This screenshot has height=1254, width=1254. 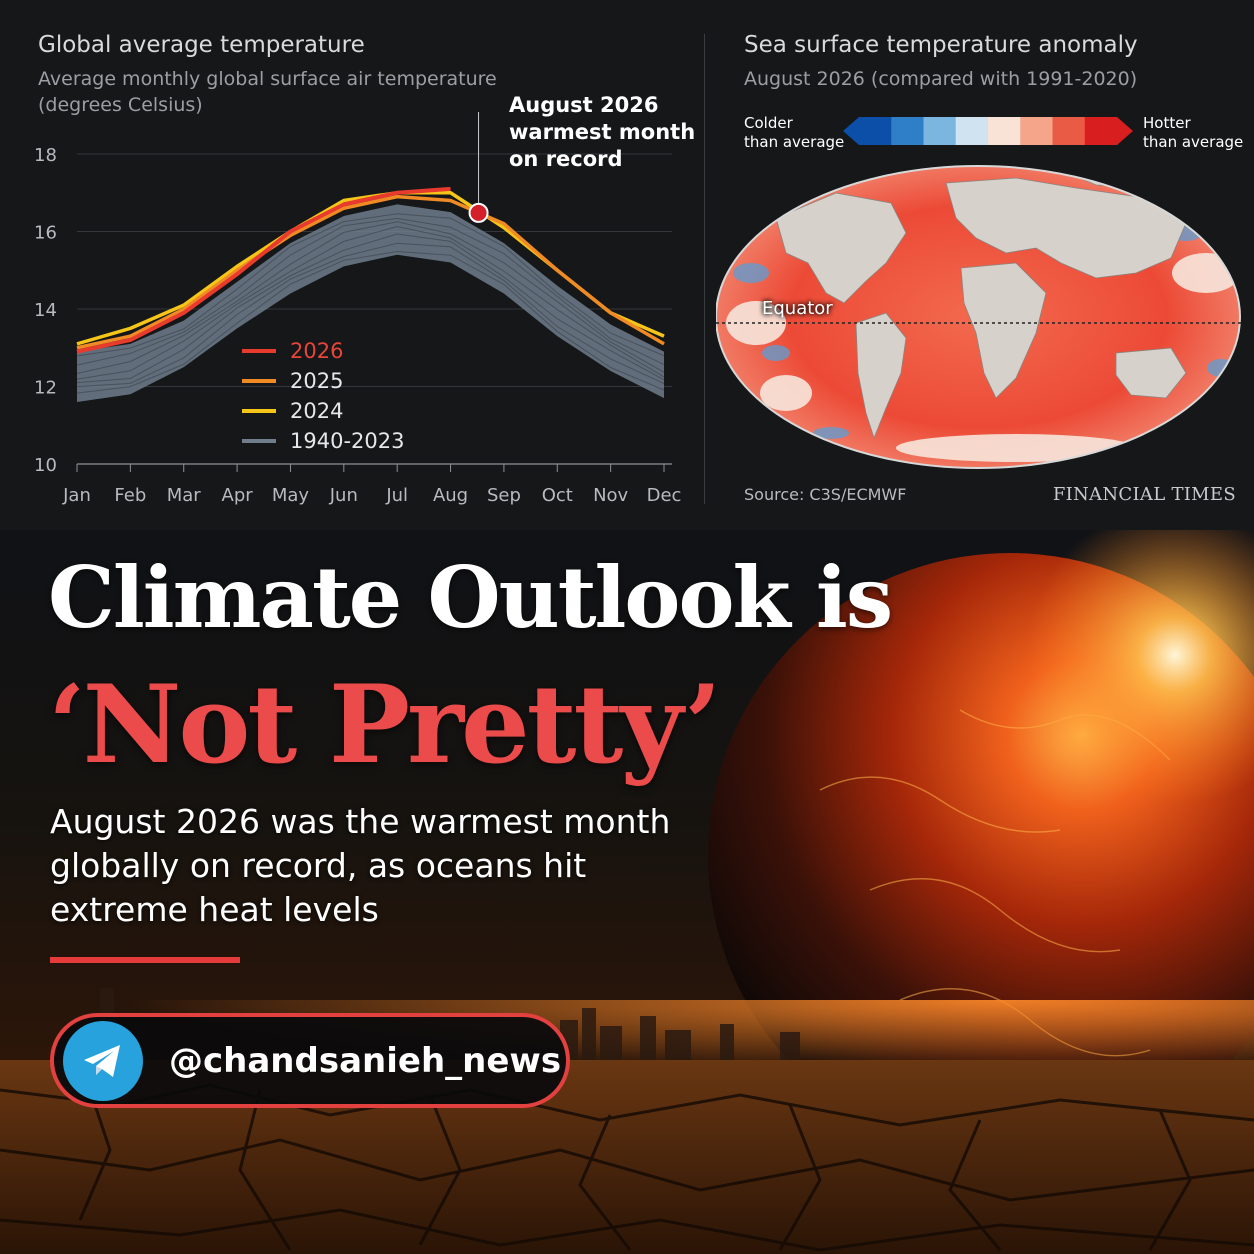 What do you see at coordinates (385, 725) in the screenshot?
I see `headline-line2: ‘Not Pretty’` at bounding box center [385, 725].